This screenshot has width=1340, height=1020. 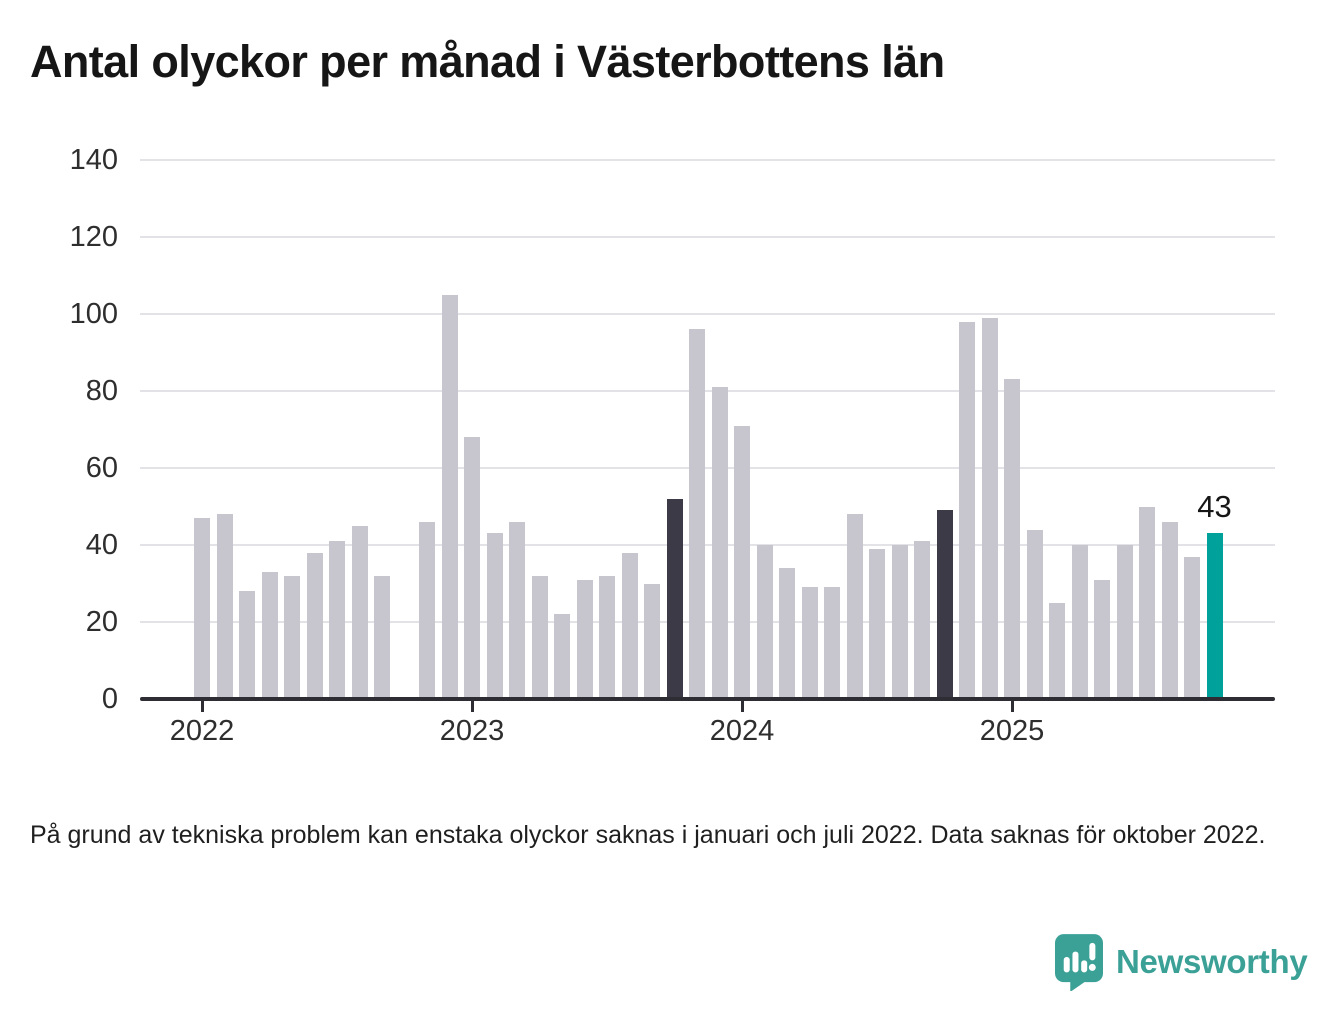 What do you see at coordinates (101, 391) in the screenshot?
I see `y-axis-label-80: 80` at bounding box center [101, 391].